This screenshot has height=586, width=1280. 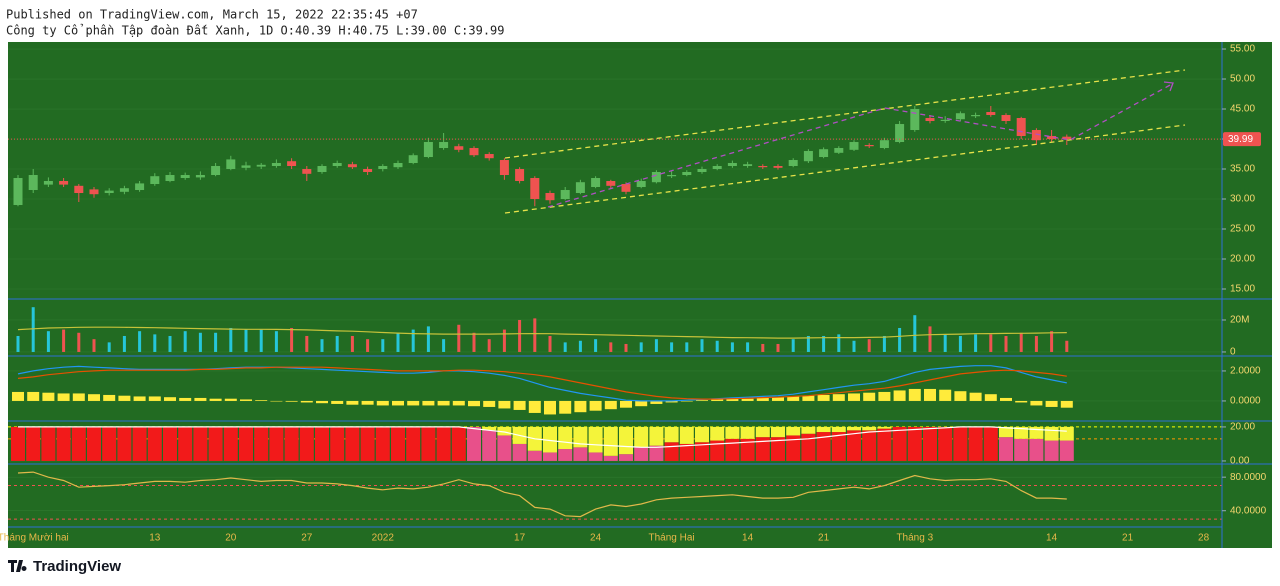 I want to click on y-tick-label: 0, so click(x=1233, y=352).